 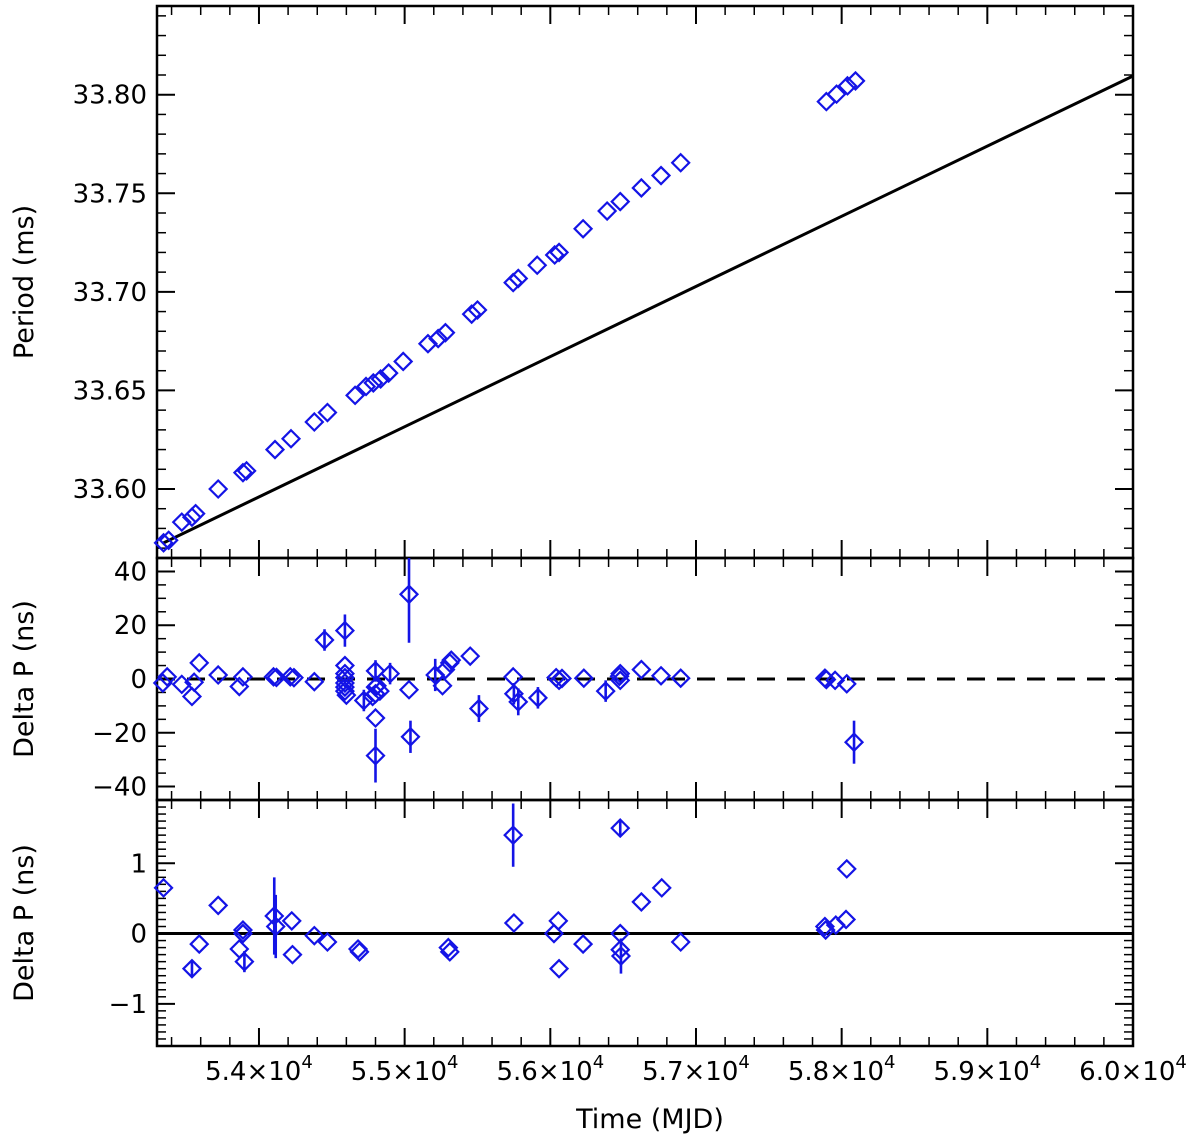 What do you see at coordinates (128, 1005) in the screenshot?
I see `y-tick-label: −1` at bounding box center [128, 1005].